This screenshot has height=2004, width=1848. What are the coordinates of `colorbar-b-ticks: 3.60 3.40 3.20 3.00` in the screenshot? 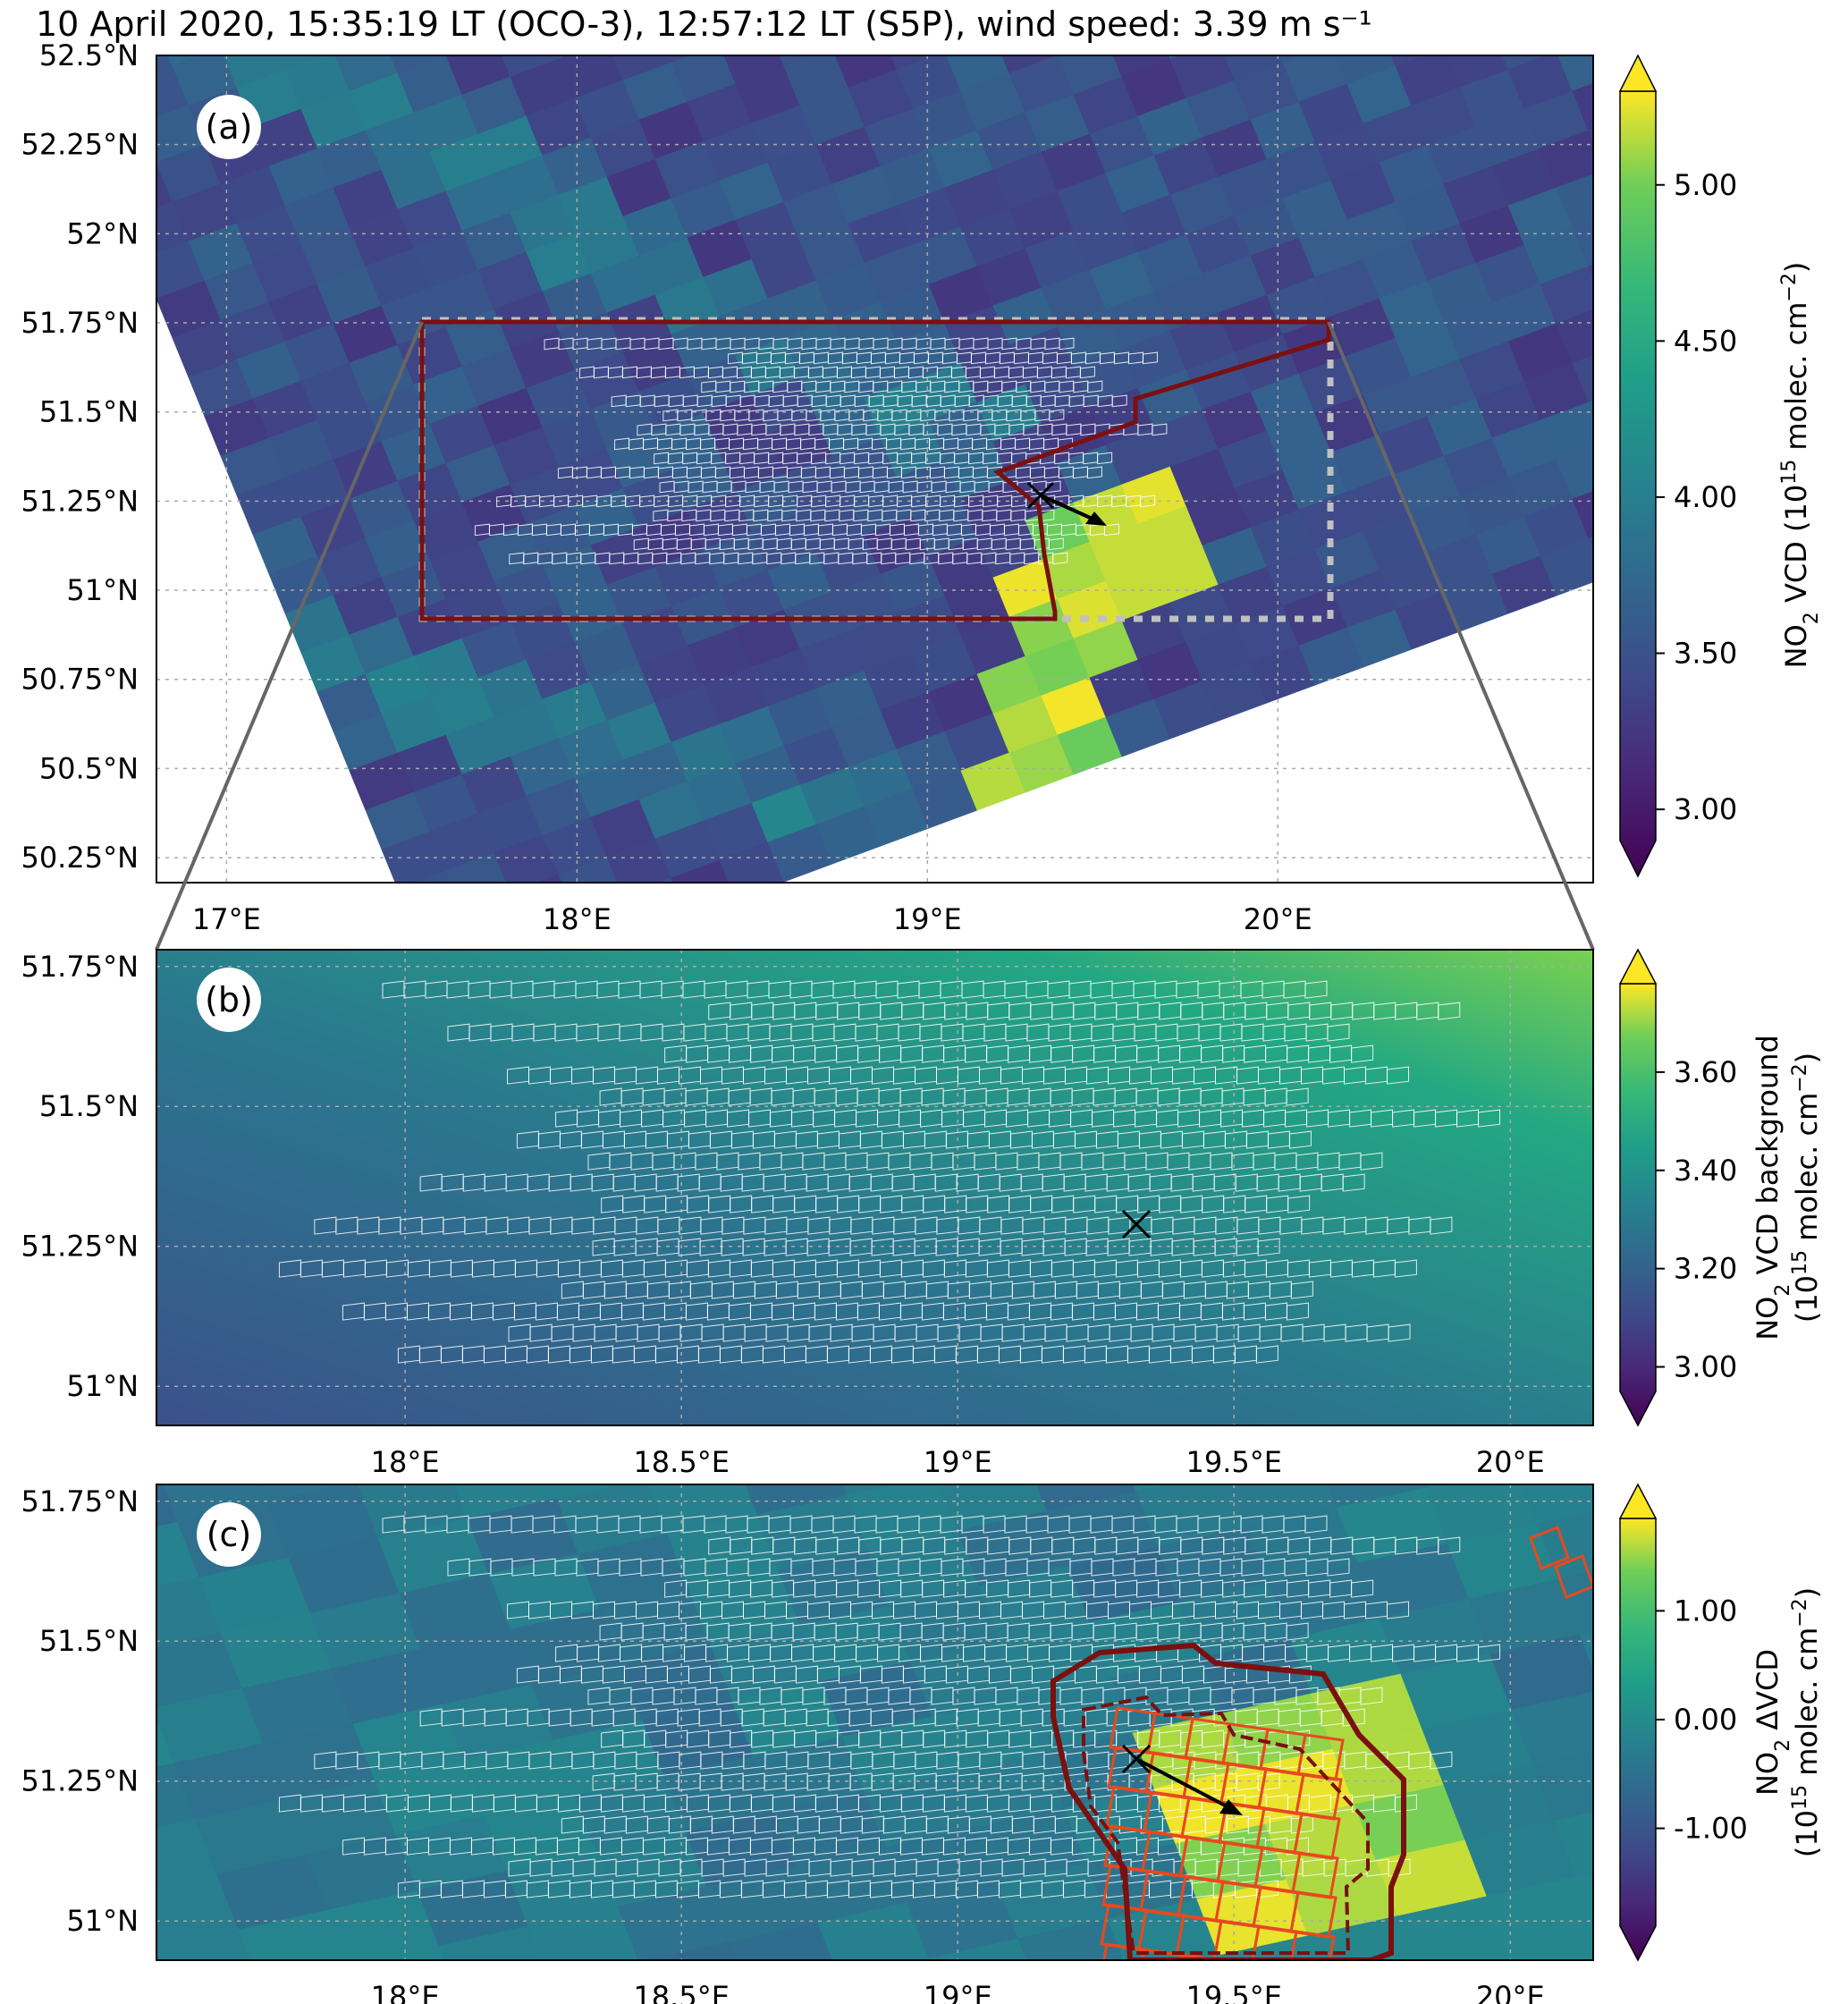 It's located at (1696, 1220).